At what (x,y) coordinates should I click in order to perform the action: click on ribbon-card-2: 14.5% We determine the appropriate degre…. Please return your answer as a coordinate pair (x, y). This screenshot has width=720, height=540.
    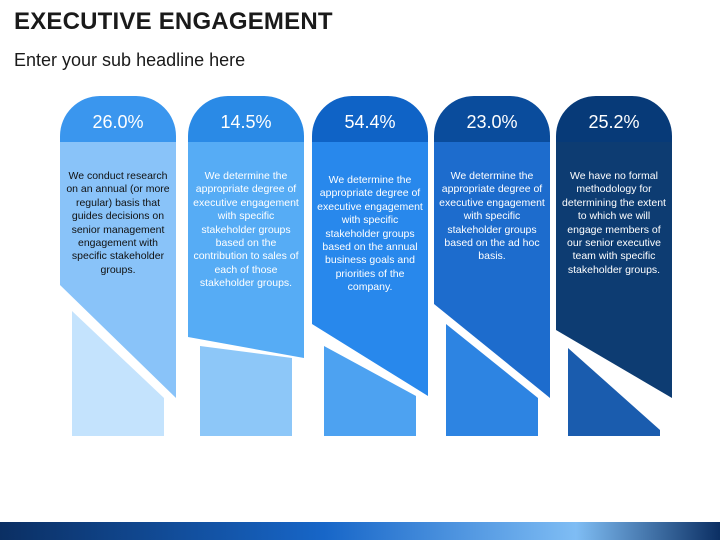
    Looking at the image, I should click on (246, 266).